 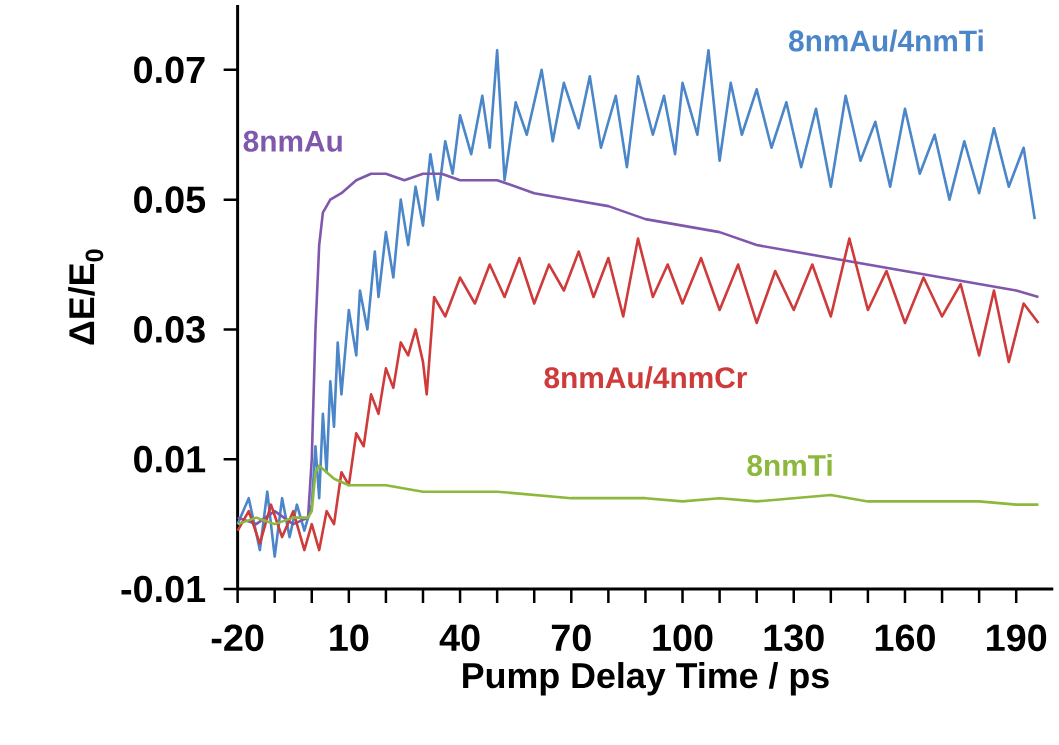 I want to click on x-tick-label: 10, so click(x=349, y=638).